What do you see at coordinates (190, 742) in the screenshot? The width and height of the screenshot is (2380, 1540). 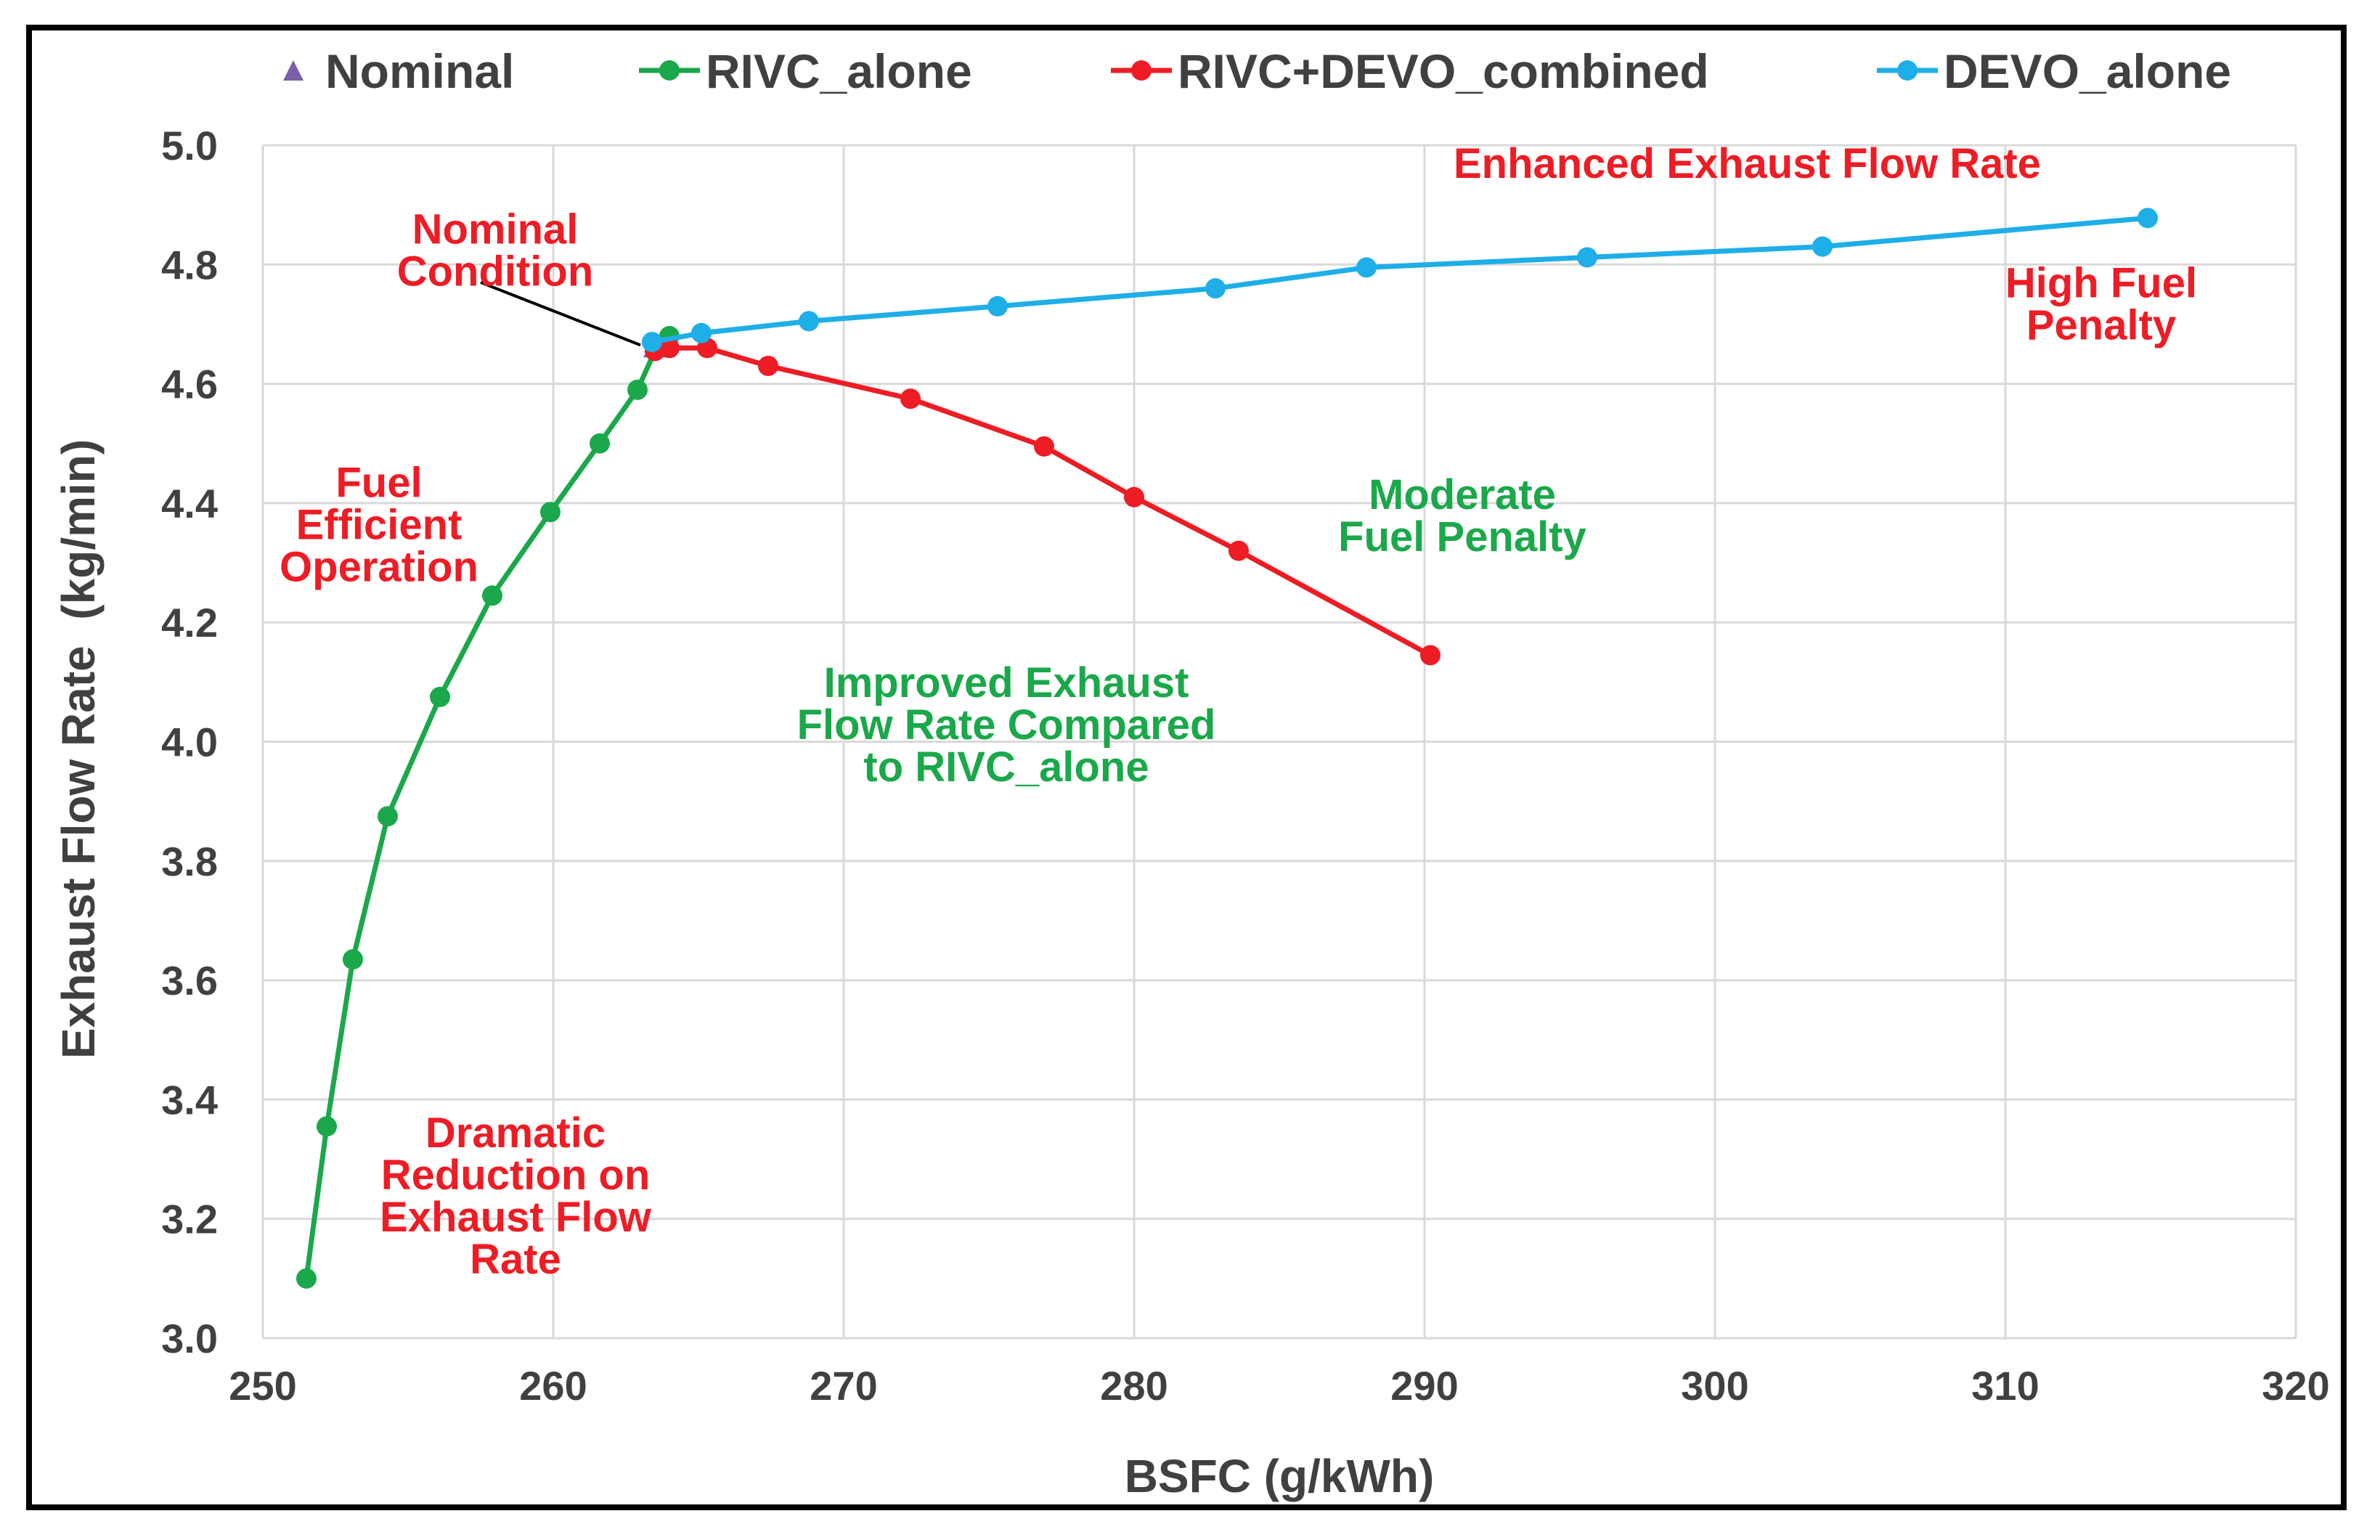 I see `y-tick-label: 4.0` at bounding box center [190, 742].